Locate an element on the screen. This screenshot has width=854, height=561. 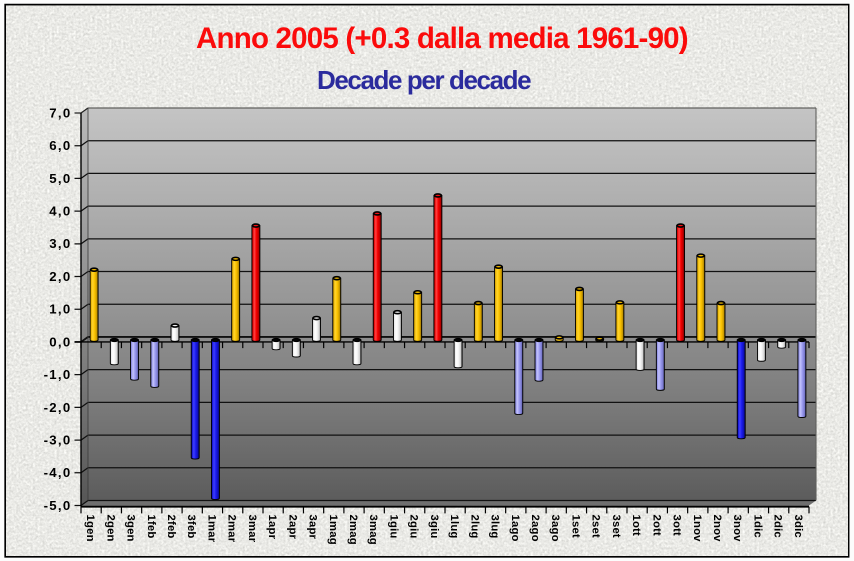
svg-text: 3apr is located at coordinates (313, 527).